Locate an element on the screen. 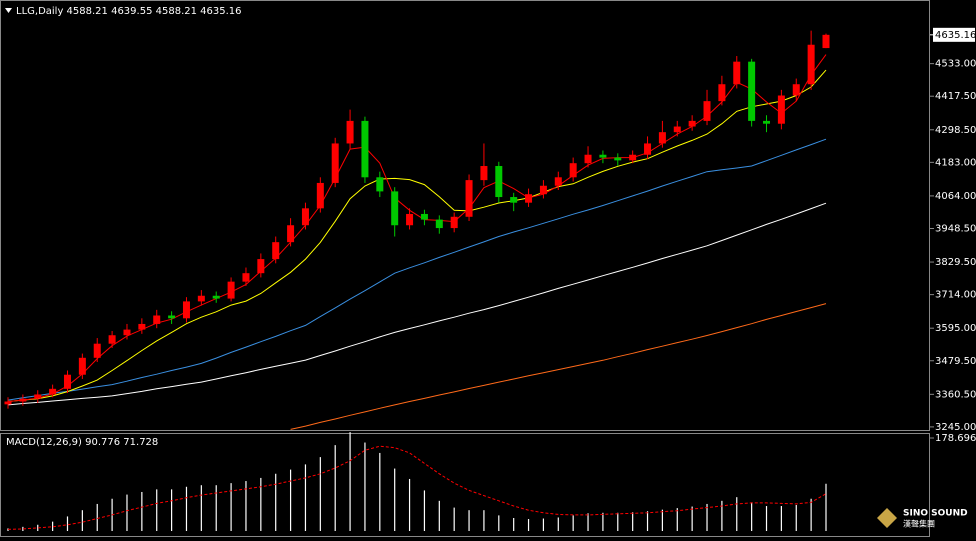 The height and width of the screenshot is (541, 976). logo-mark is located at coordinates (887, 518).